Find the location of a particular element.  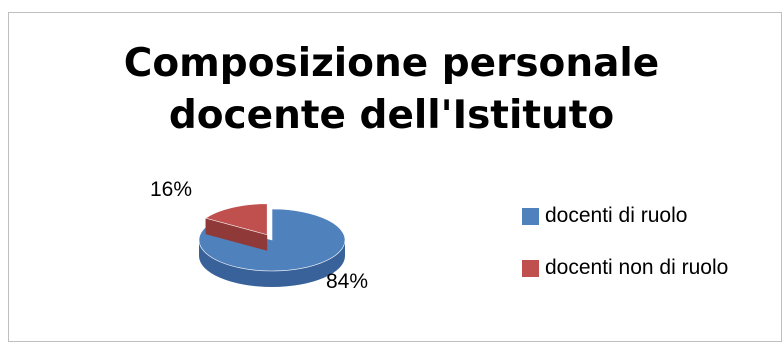

chart-title-line-1: Composizione personale is located at coordinates (391, 63).